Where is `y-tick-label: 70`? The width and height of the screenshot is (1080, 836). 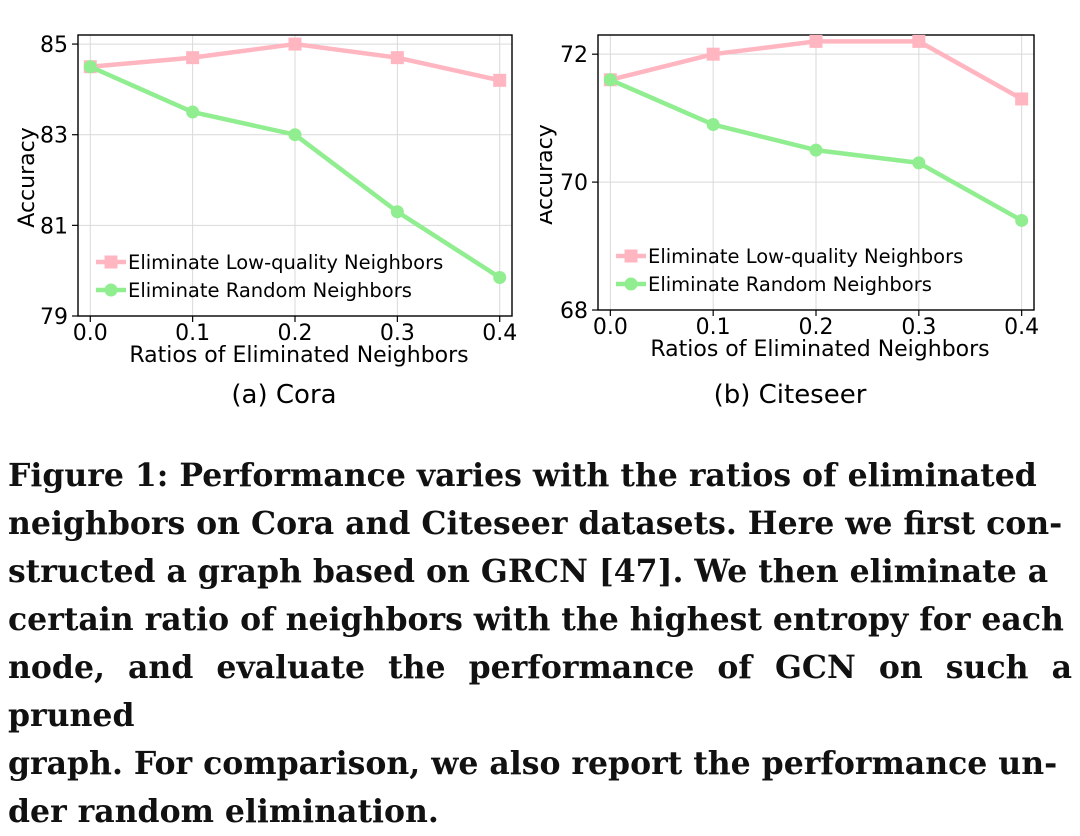 y-tick-label: 70 is located at coordinates (574, 183).